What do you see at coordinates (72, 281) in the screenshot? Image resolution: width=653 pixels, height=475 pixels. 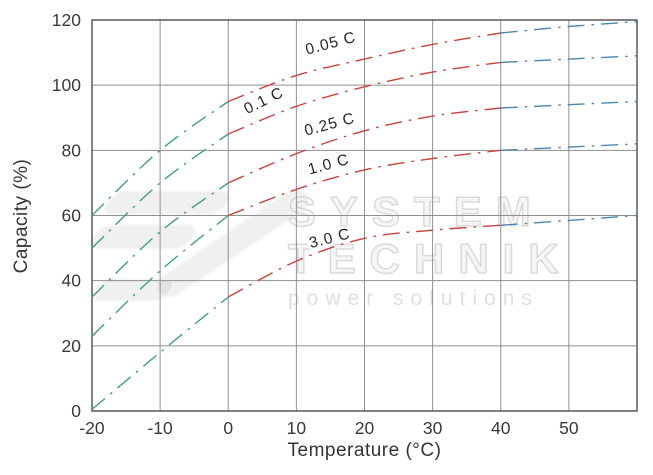 I see `y-tick-label-40: 40` at bounding box center [72, 281].